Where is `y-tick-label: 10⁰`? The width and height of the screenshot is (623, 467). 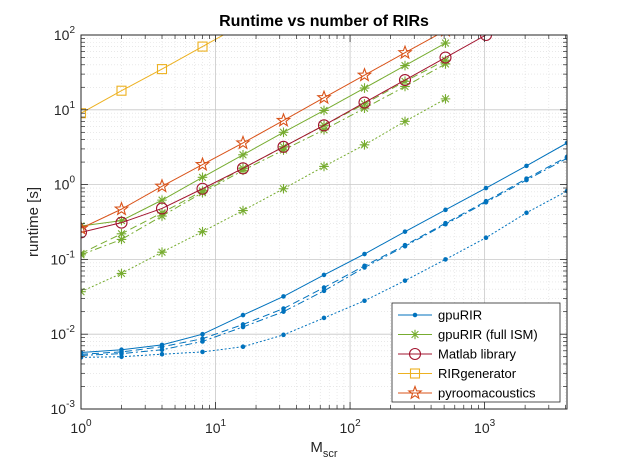 y-tick-label: 10⁰ is located at coordinates (65, 184).